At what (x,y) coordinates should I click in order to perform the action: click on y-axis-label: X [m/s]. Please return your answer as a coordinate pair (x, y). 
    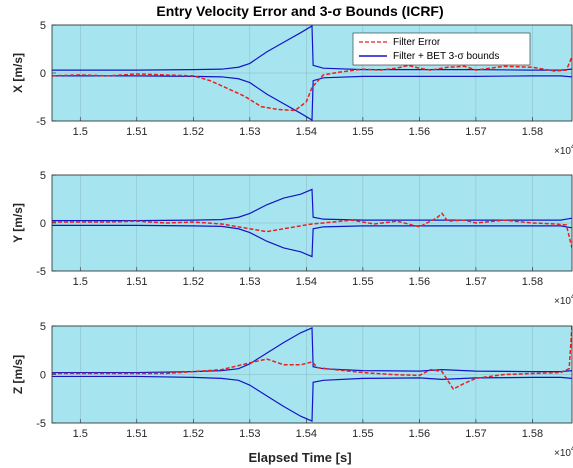
    Looking at the image, I should click on (18, 73).